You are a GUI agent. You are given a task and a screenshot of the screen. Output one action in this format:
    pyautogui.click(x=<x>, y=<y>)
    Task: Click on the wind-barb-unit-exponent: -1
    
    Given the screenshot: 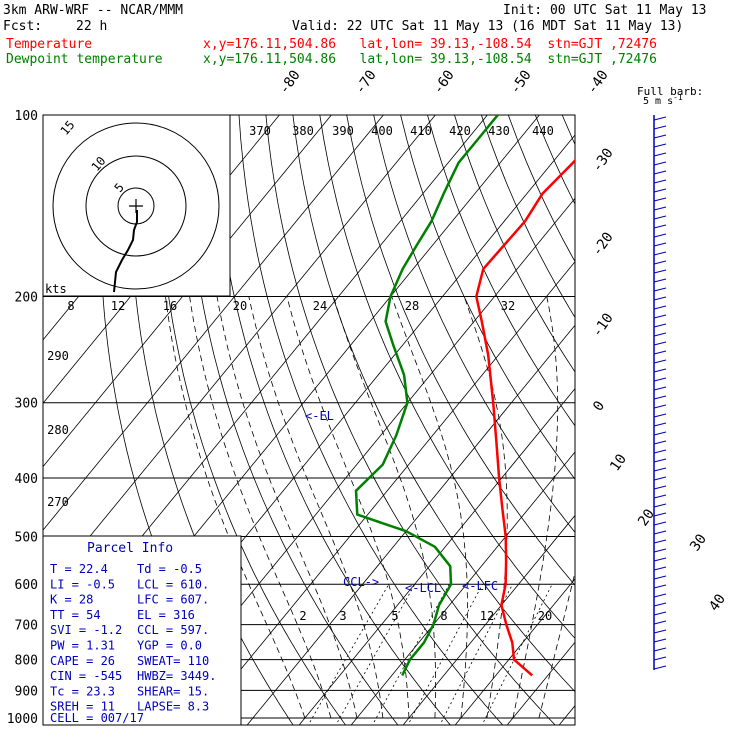 What is the action you would take?
    pyautogui.click(x=678, y=97)
    